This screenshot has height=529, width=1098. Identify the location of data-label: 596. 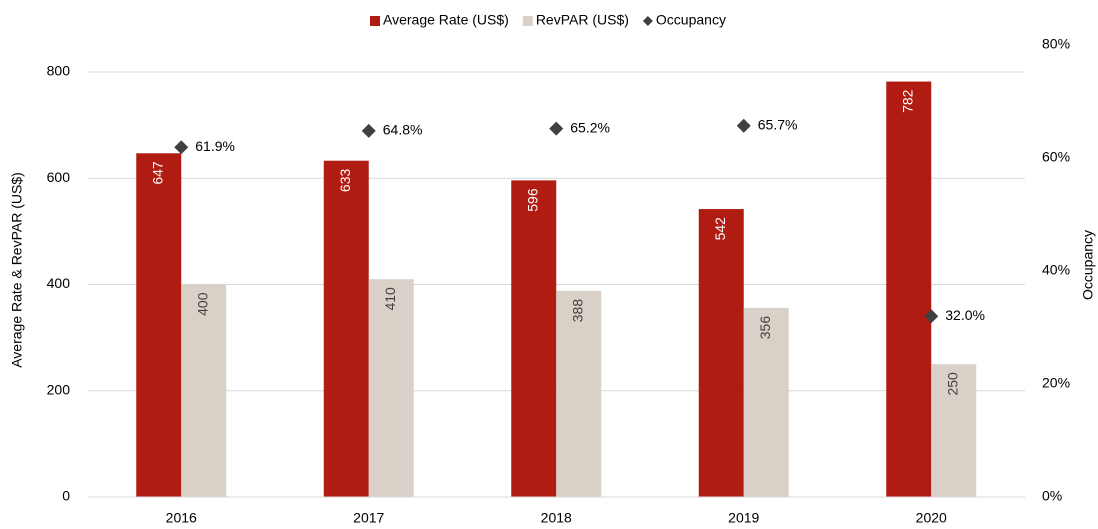
(532, 200).